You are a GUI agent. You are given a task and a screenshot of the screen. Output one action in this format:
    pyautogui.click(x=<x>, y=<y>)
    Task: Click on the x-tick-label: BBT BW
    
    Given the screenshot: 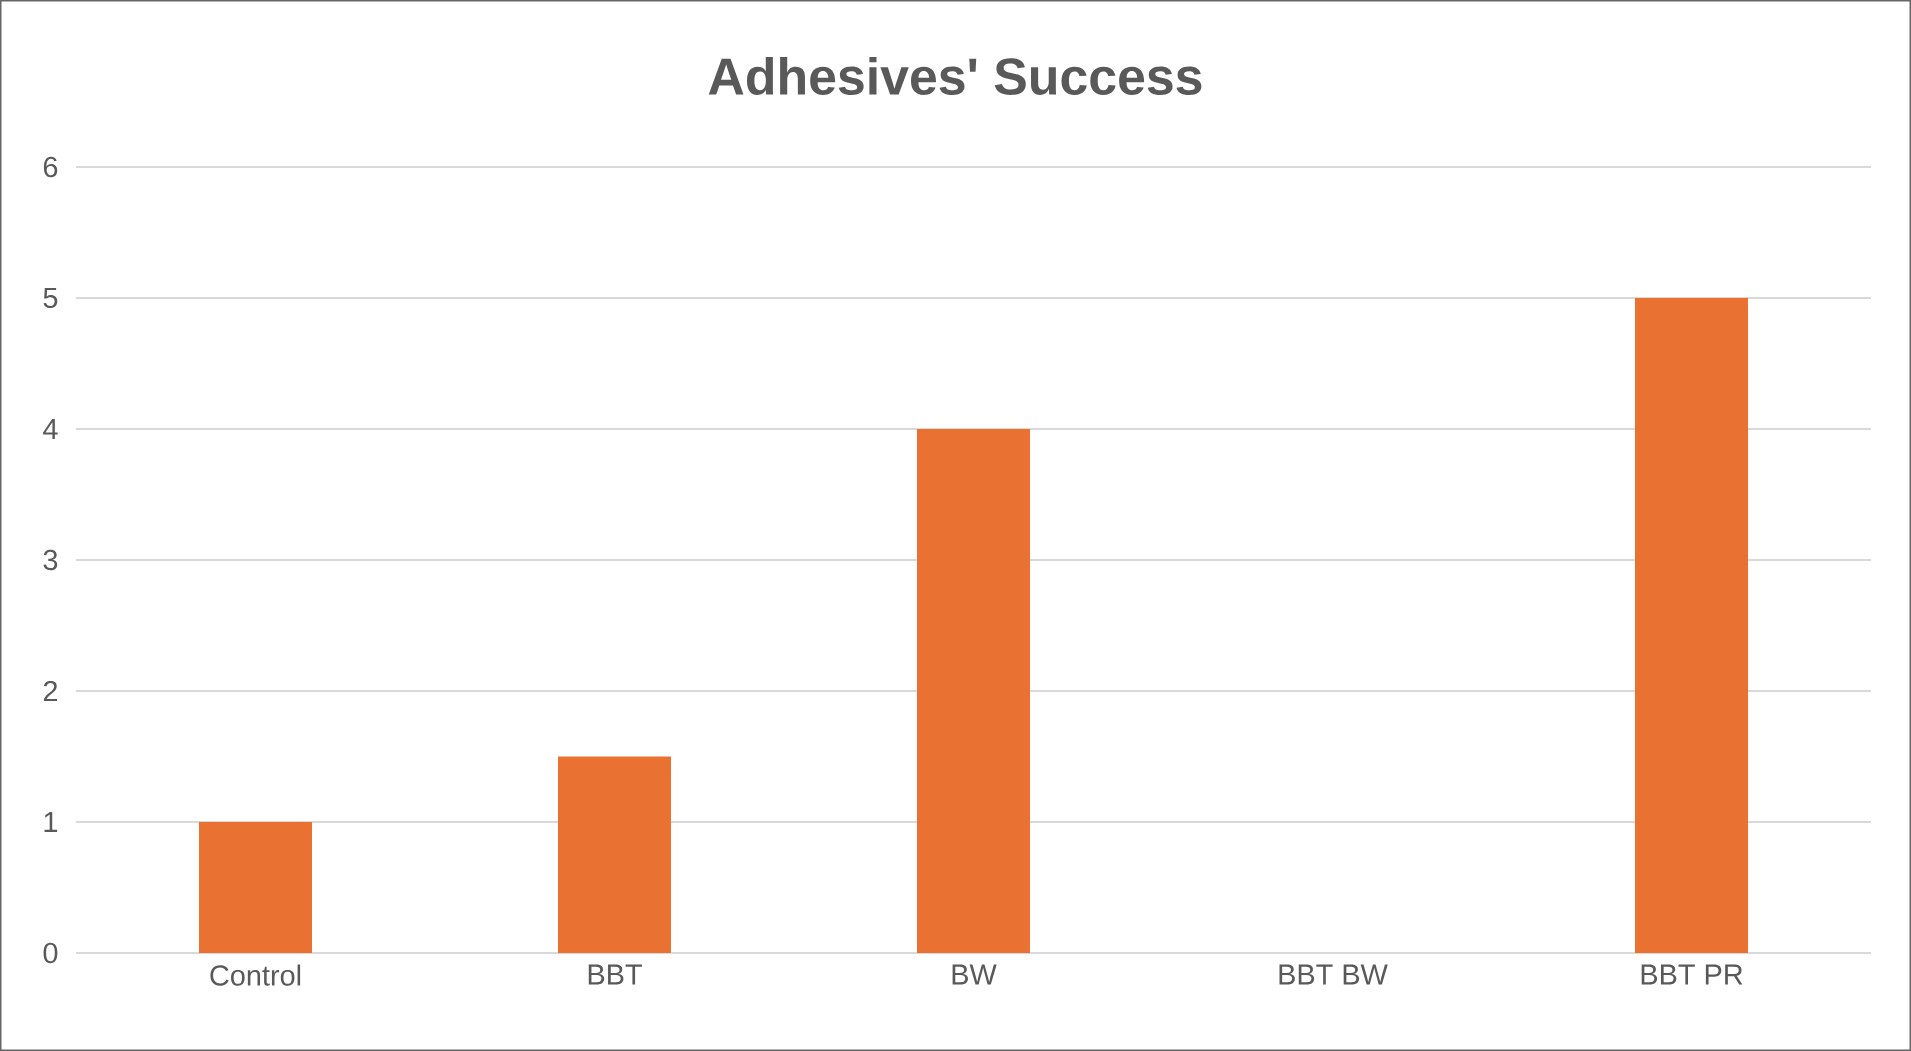 What is the action you would take?
    pyautogui.click(x=1333, y=974)
    